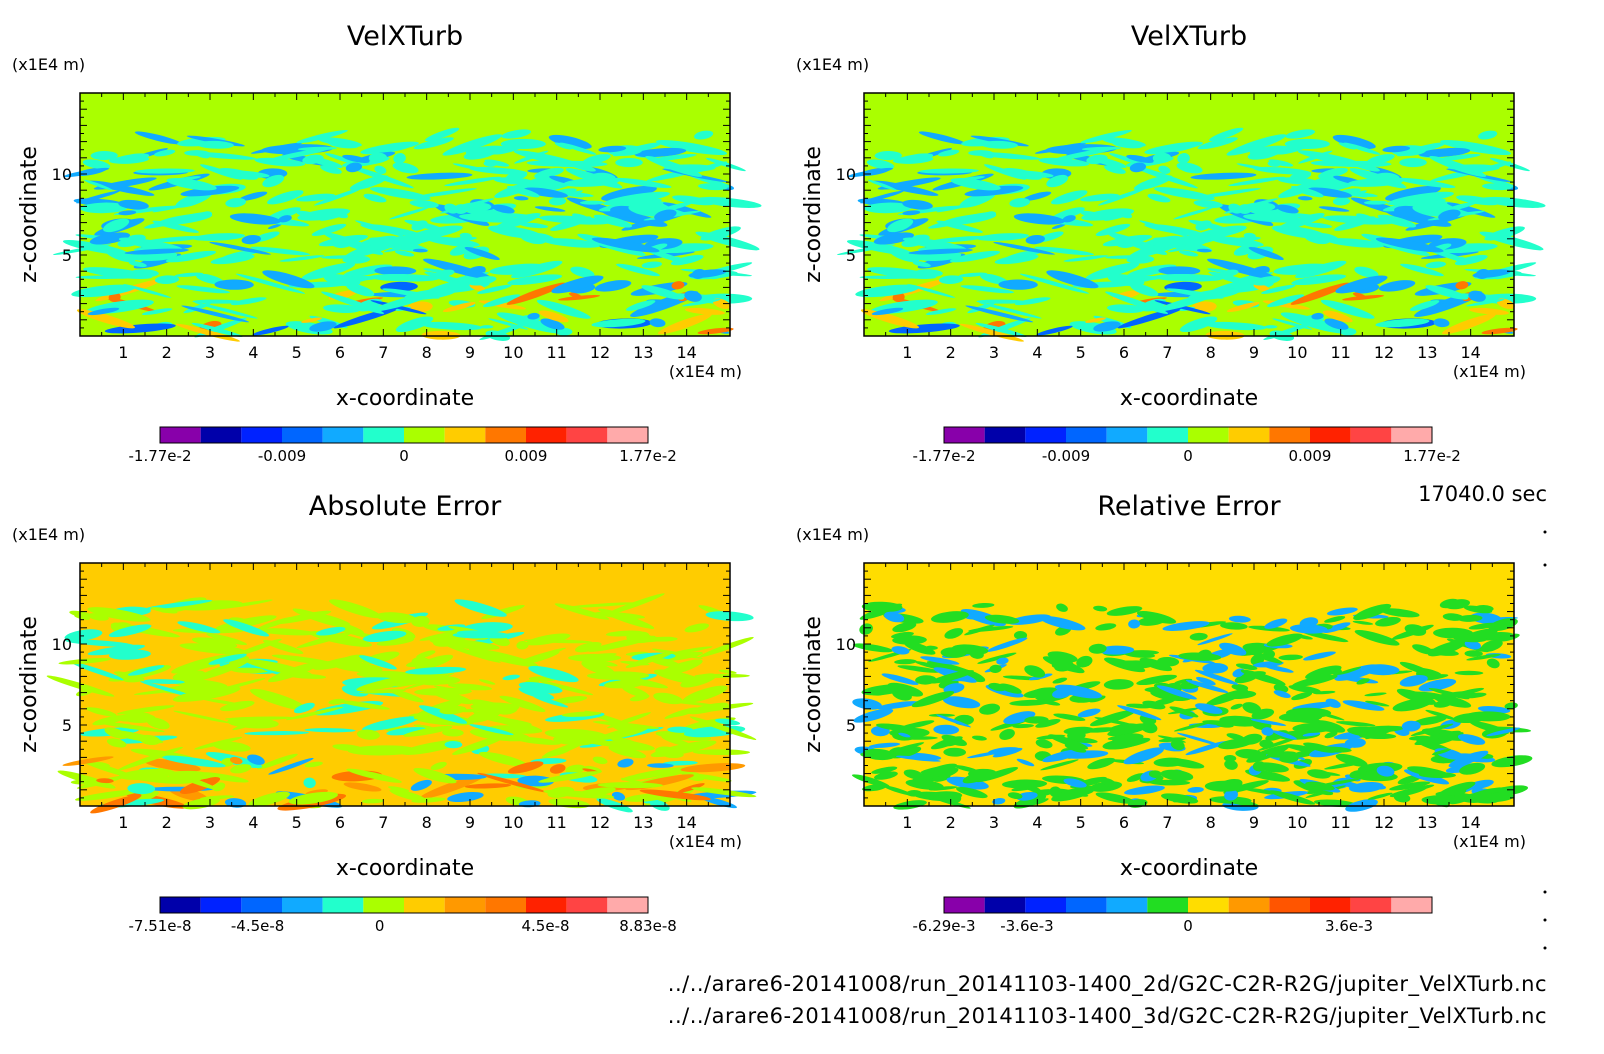 This screenshot has height=1054, width=1604. Describe the element at coordinates (1427, 352) in the screenshot. I see `x-tick-label: 13` at that location.